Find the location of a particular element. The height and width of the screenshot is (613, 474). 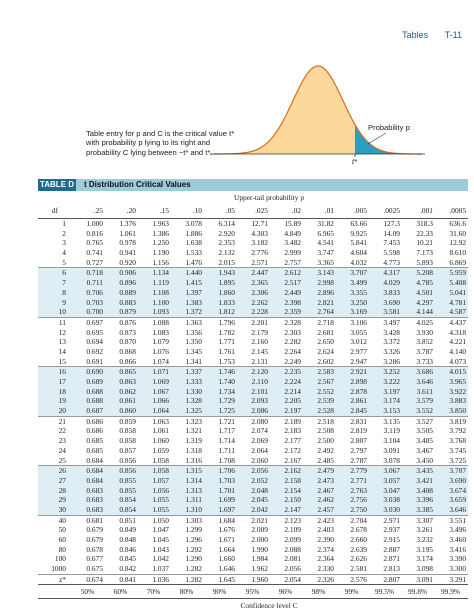

value-cell: 636.6 is located at coordinates (458, 223).